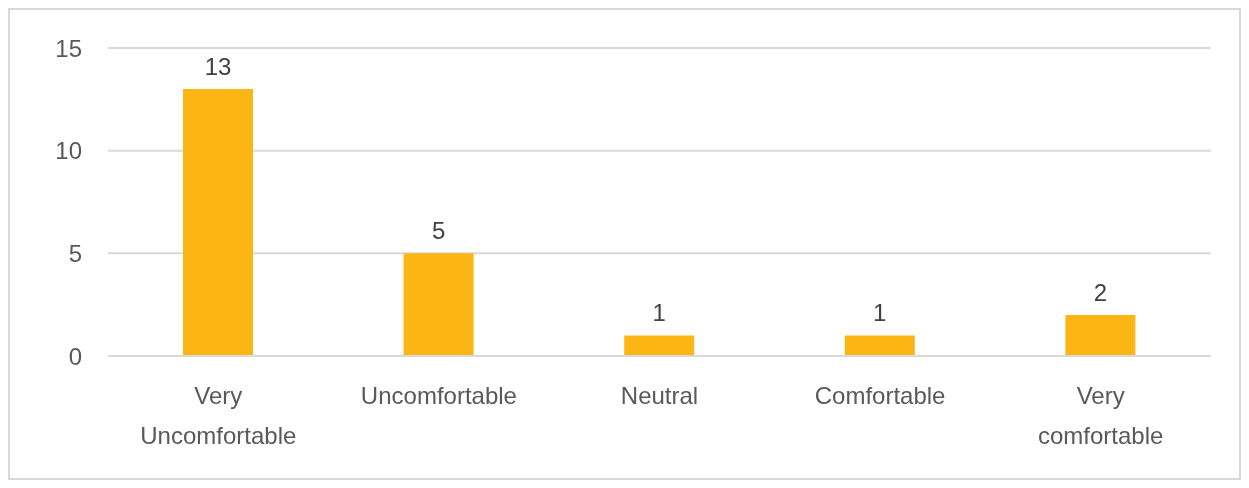 This screenshot has height=488, width=1249. I want to click on y-tick-label: 15, so click(68, 48).